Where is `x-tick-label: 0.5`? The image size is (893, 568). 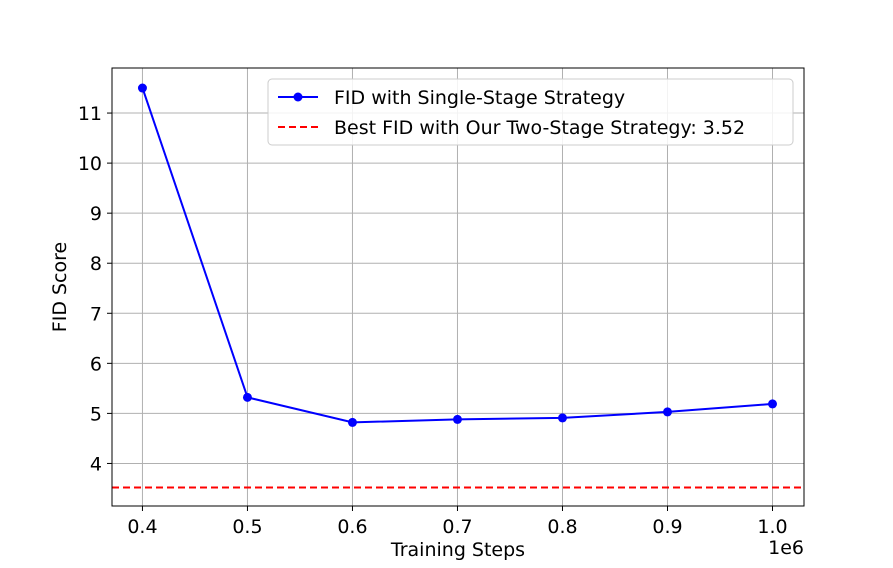 x-tick-label: 0.5 is located at coordinates (247, 527).